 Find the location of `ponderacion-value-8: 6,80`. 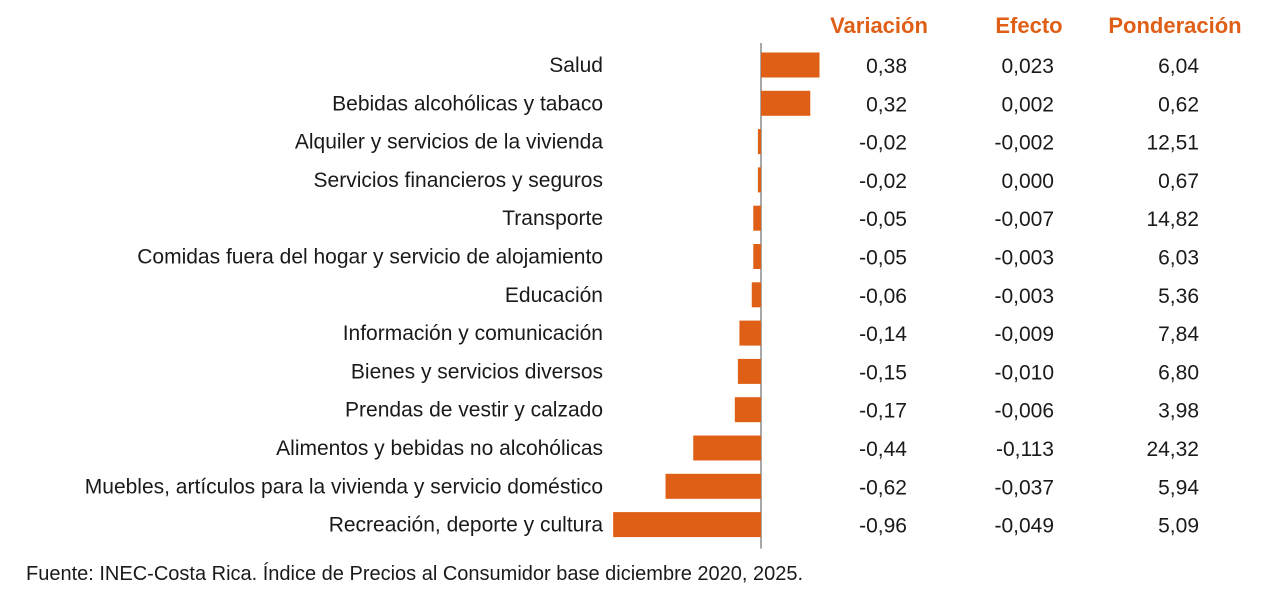

ponderacion-value-8: 6,80 is located at coordinates (1178, 372).